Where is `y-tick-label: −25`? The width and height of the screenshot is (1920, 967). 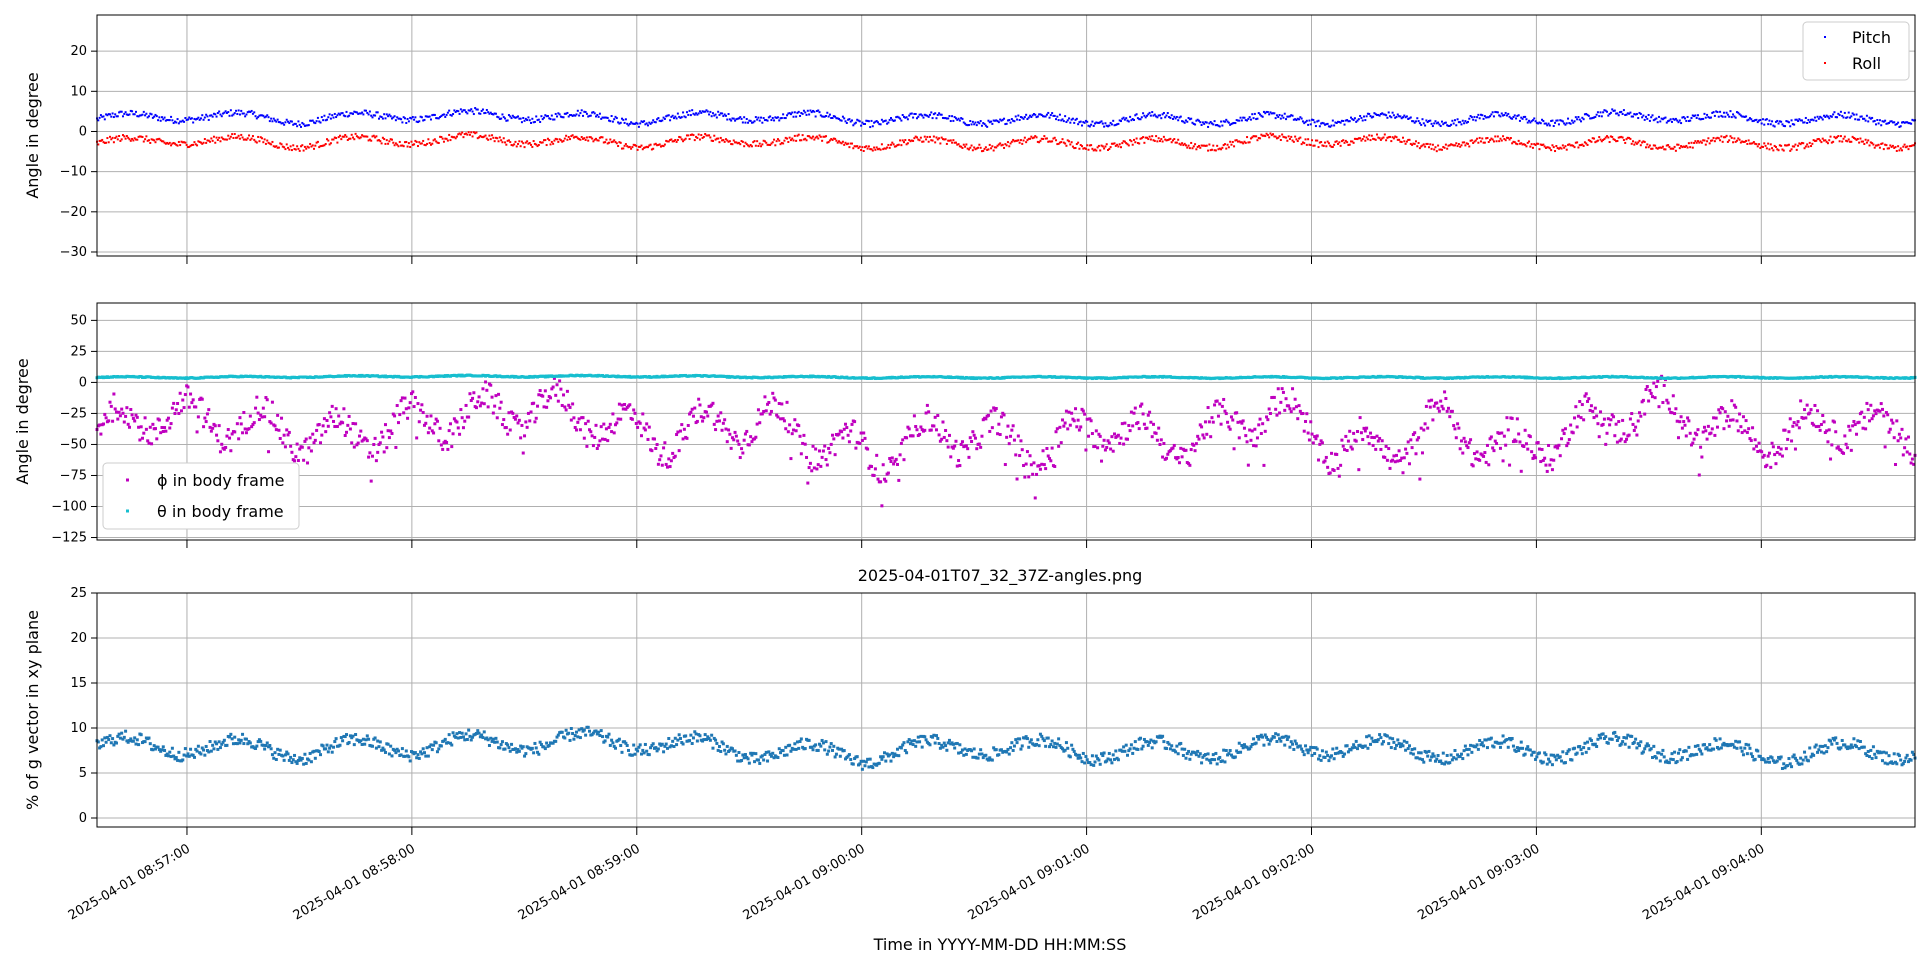
y-tick-label: −25 is located at coordinates (73, 413).